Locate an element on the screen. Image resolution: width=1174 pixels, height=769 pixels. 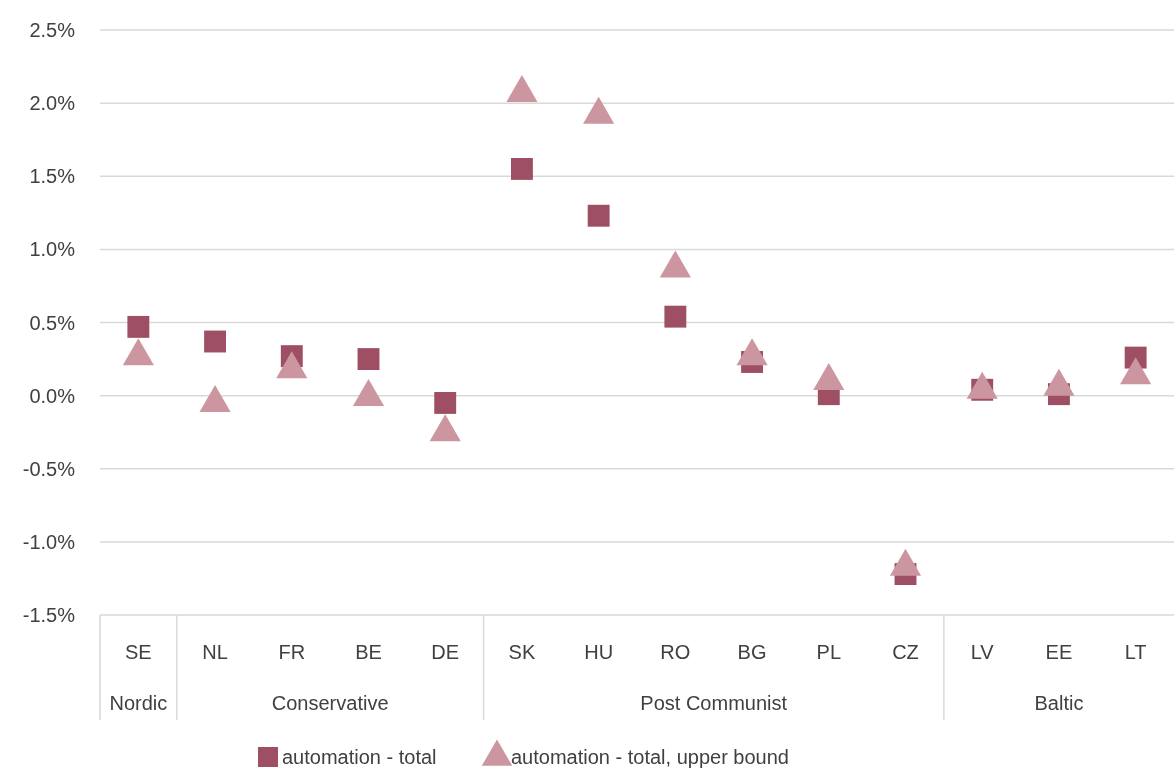
y-tick-label: 0.5% is located at coordinates (52, 322).